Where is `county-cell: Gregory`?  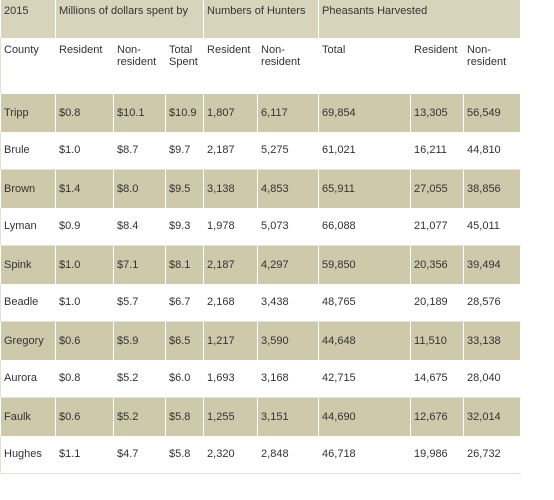 county-cell: Gregory is located at coordinates (28, 340).